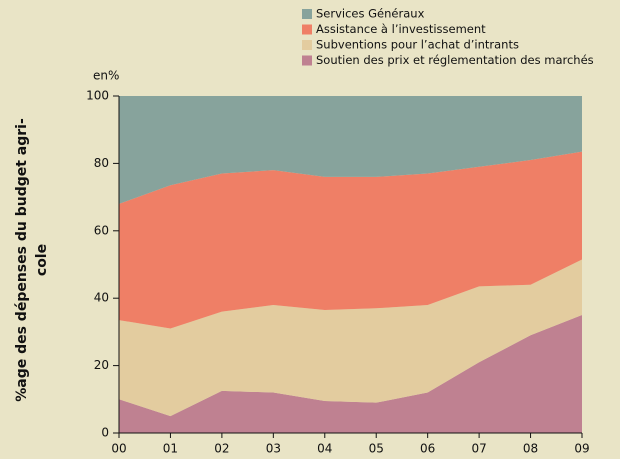 This screenshot has height=459, width=620. Describe the element at coordinates (42, 260) in the screenshot. I see `y-axis-title: cole` at that location.